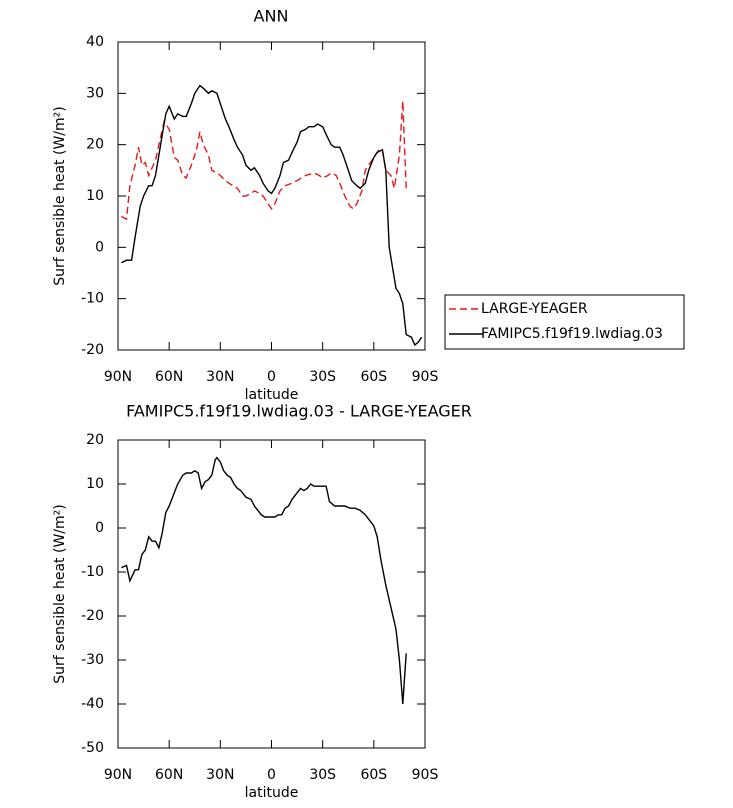 The image size is (733, 808). Describe the element at coordinates (271, 16) in the screenshot. I see `chart-title: ANN` at that location.